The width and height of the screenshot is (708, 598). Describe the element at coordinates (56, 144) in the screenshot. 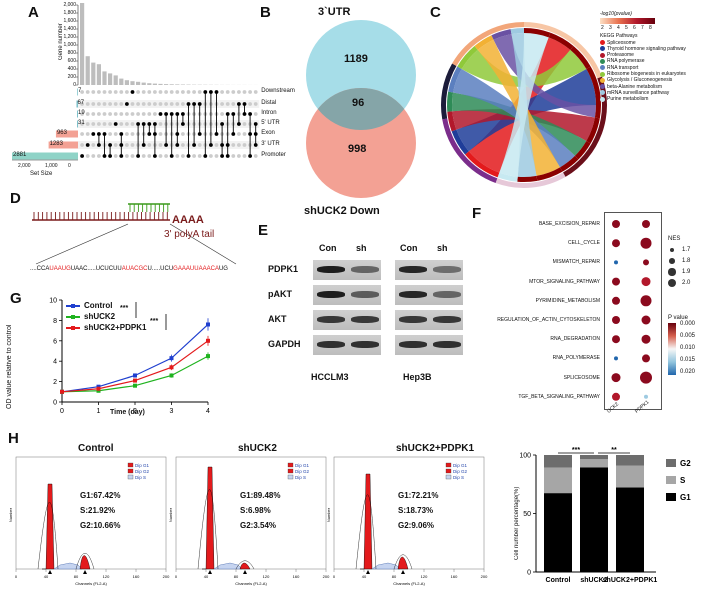

I see `upset-set-size-value: 1283` at that location.